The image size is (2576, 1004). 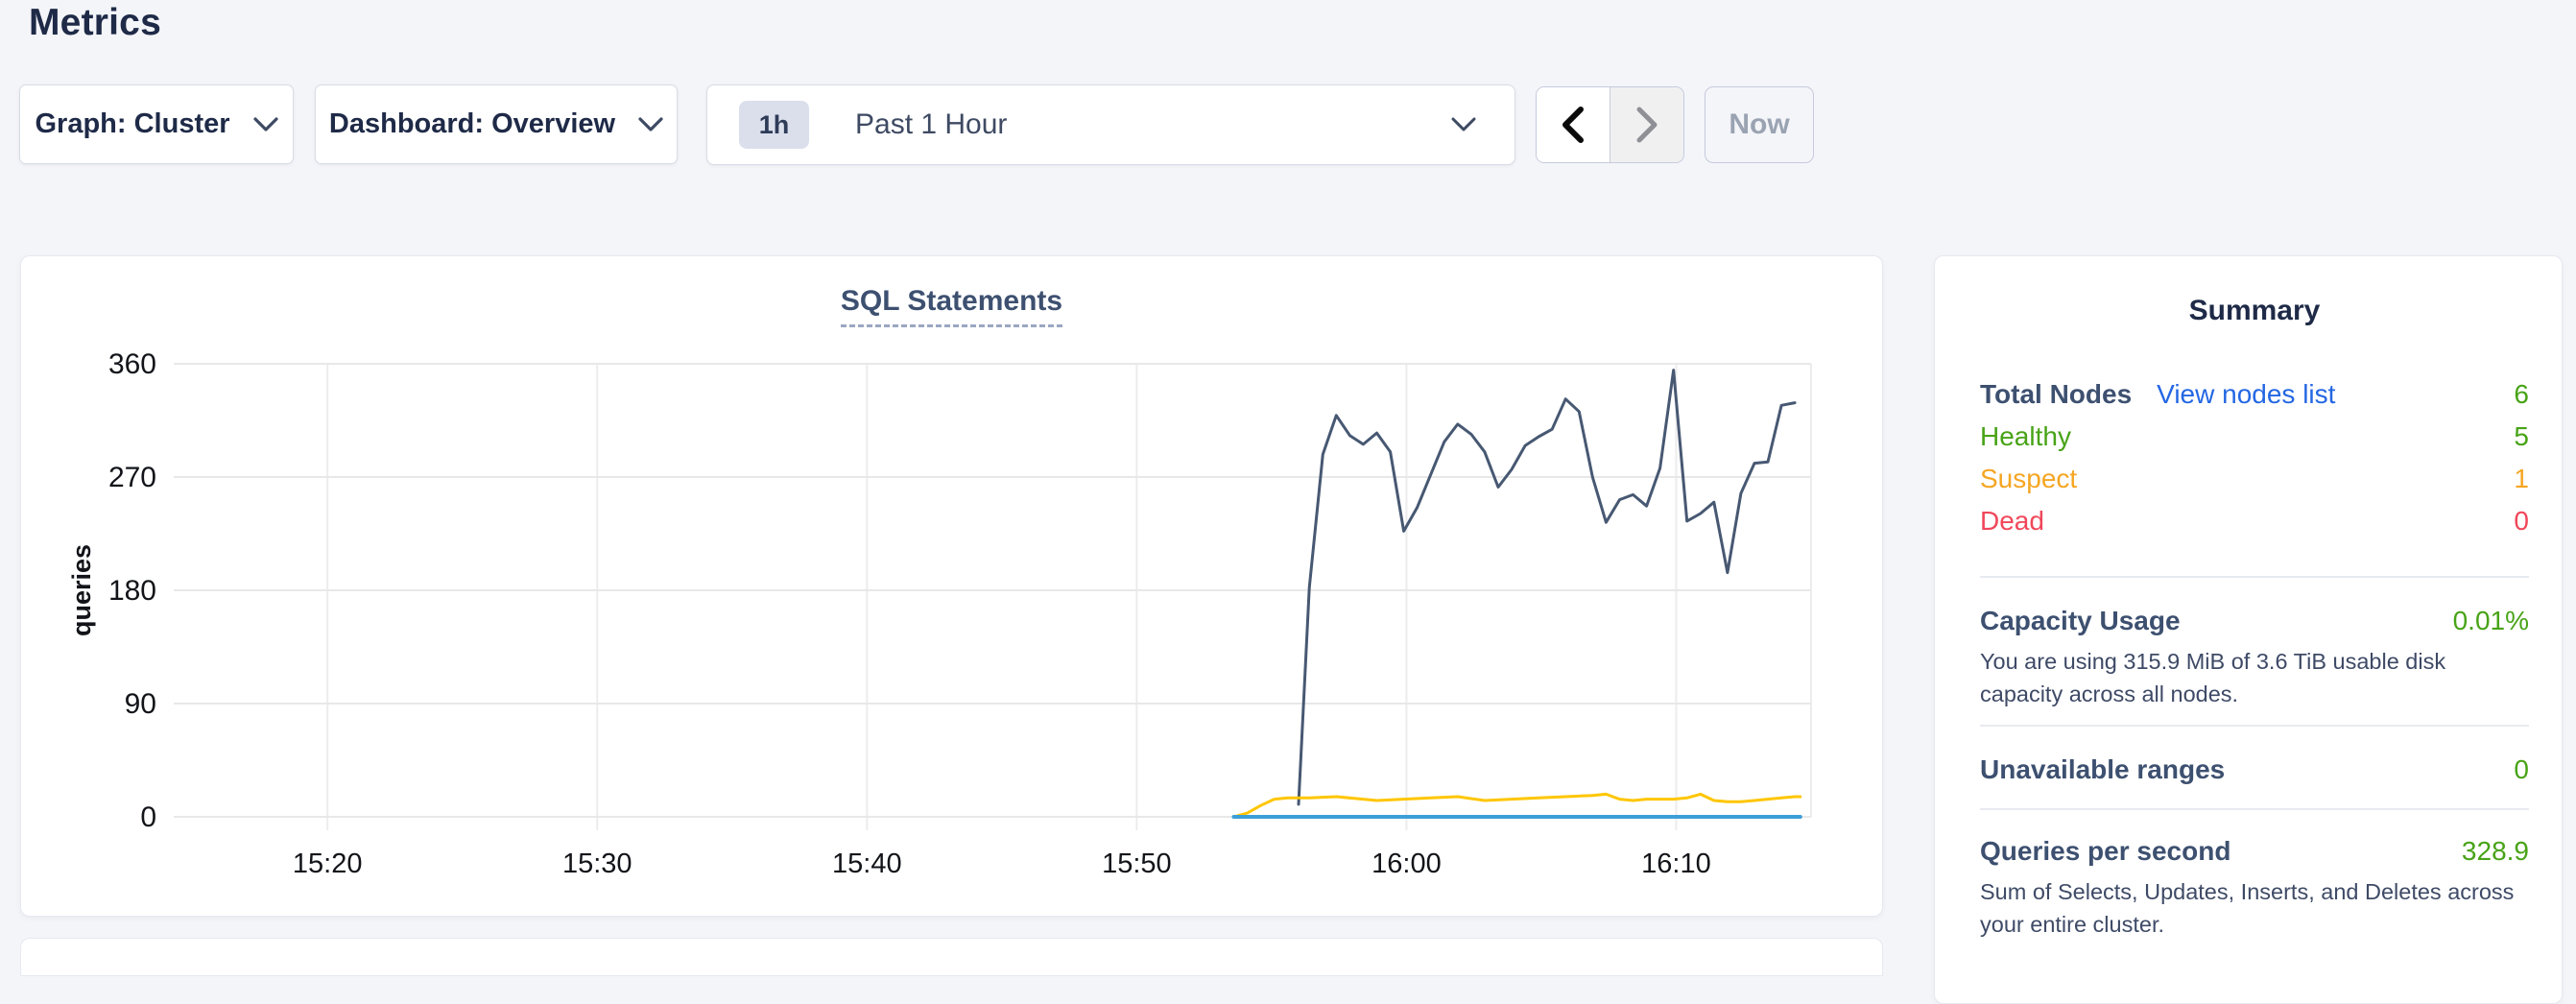 I want to click on healthy-label: Healthy, so click(x=2026, y=436).